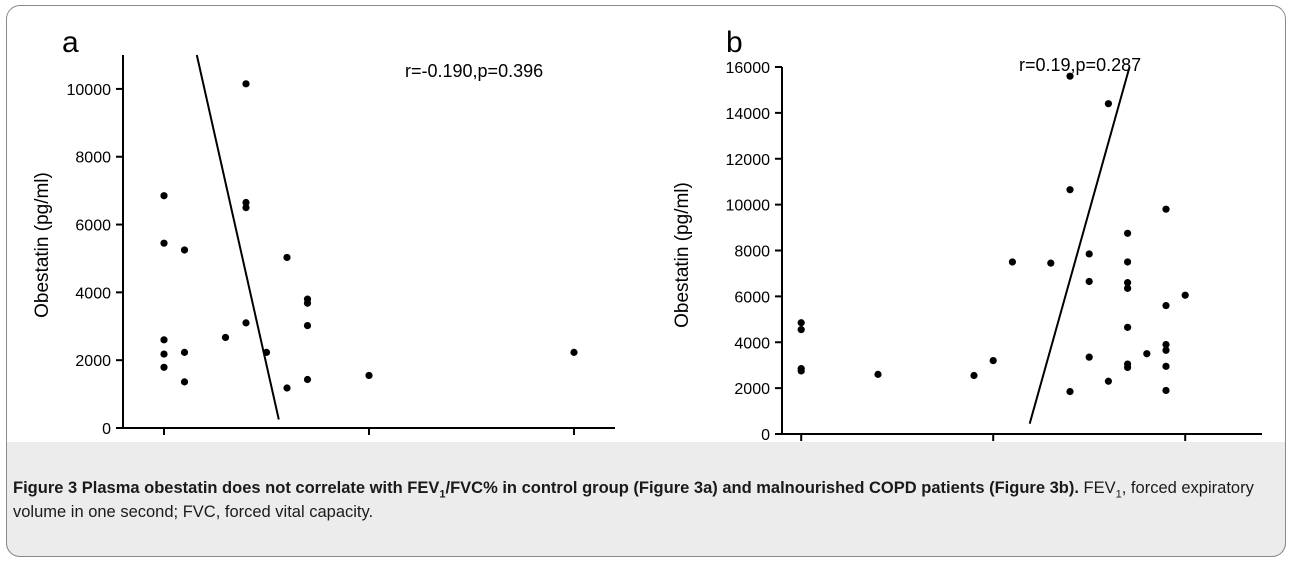 Image resolution: width=1293 pixels, height=566 pixels. I want to click on panel-label: b, so click(734, 42).